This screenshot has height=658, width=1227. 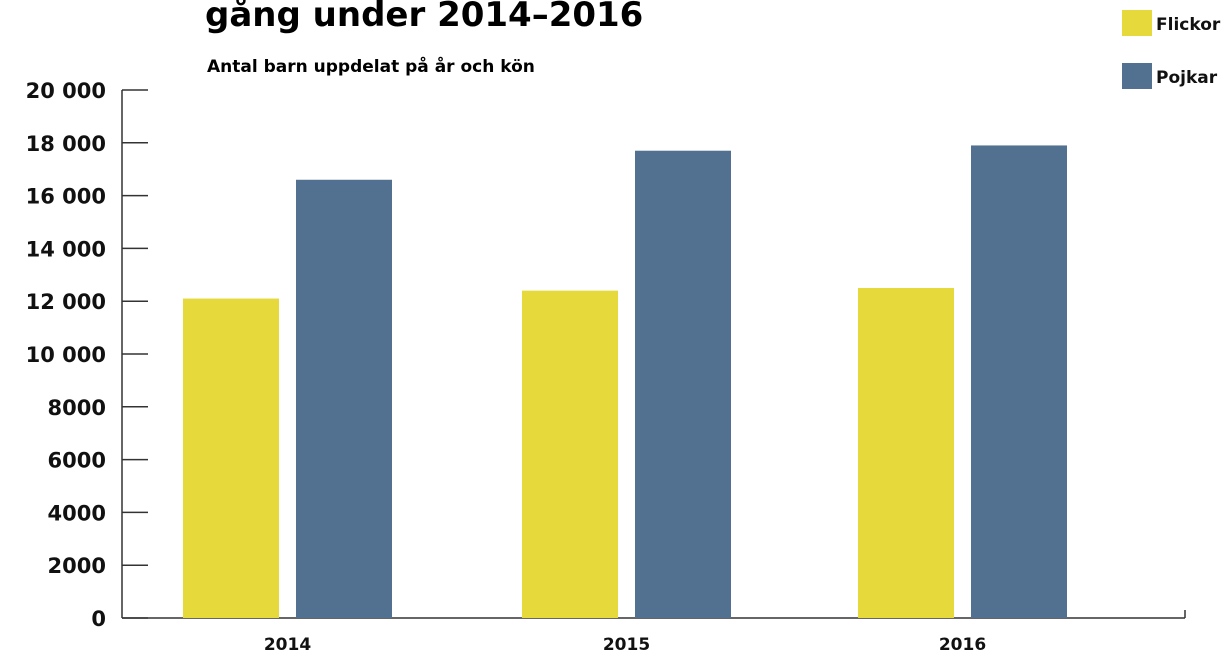 What do you see at coordinates (77, 566) in the screenshot?
I see `y-tick-label: 2000` at bounding box center [77, 566].